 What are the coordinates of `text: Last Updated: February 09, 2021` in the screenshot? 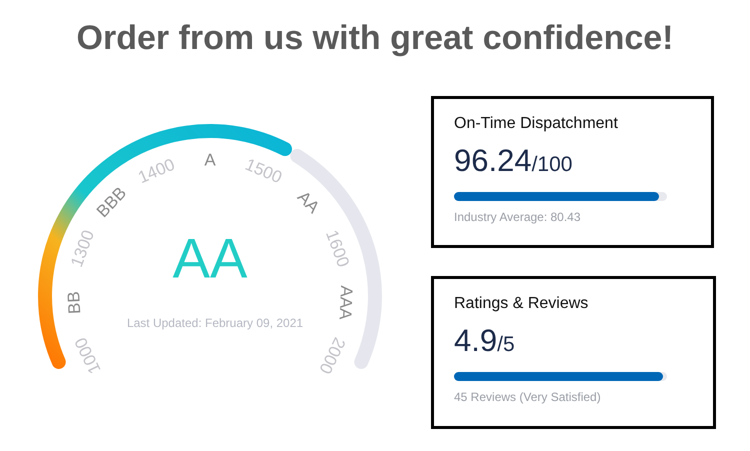 It's located at (215, 323).